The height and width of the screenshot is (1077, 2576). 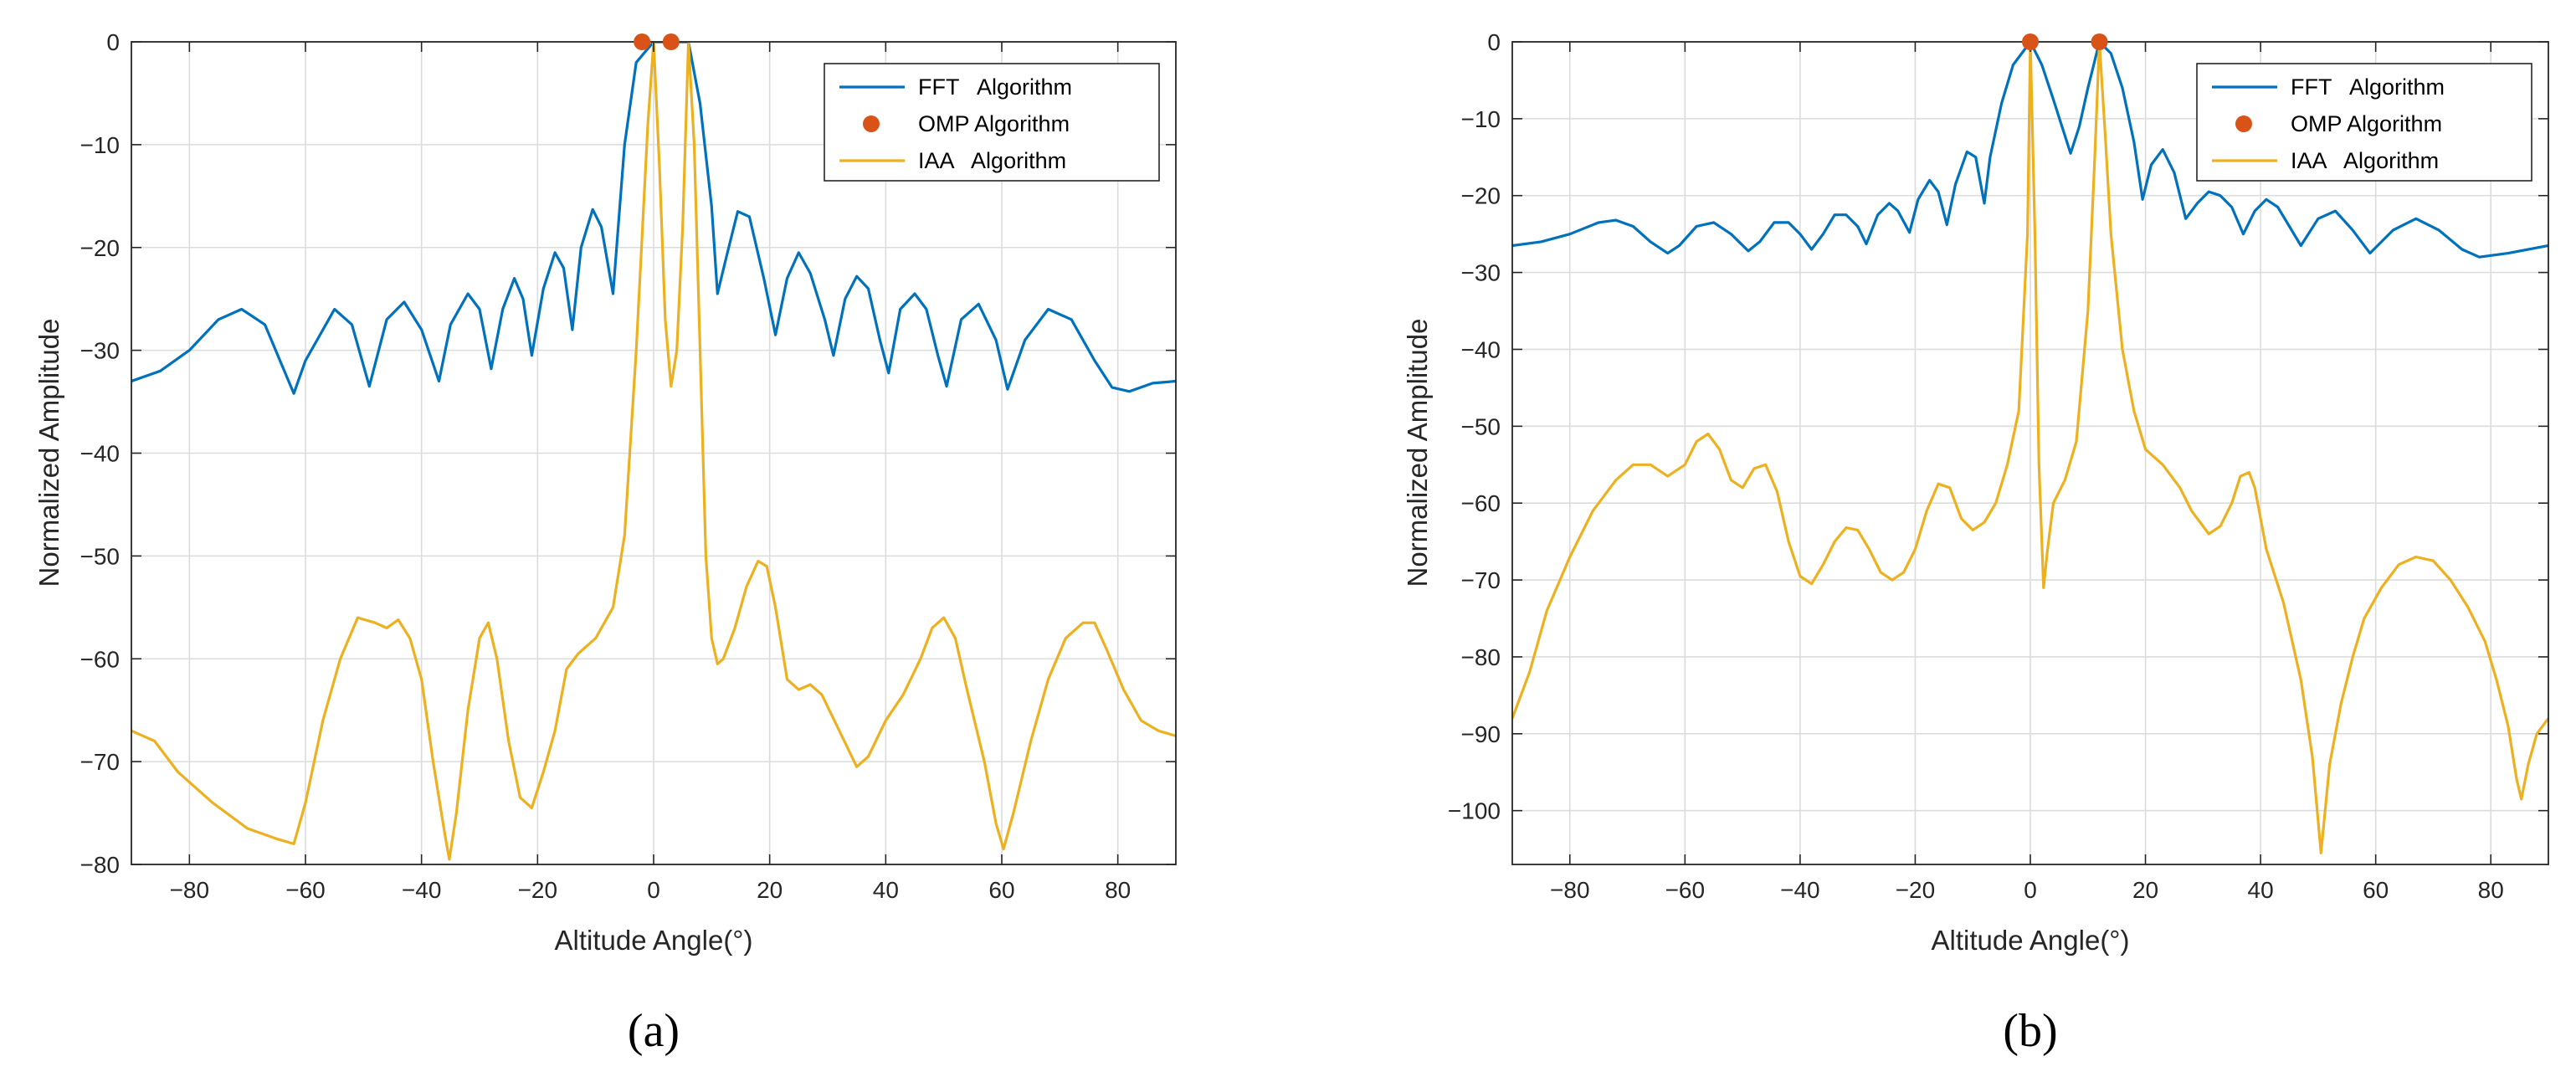 What do you see at coordinates (1474, 811) in the screenshot?
I see `y-tick-label: −100` at bounding box center [1474, 811].